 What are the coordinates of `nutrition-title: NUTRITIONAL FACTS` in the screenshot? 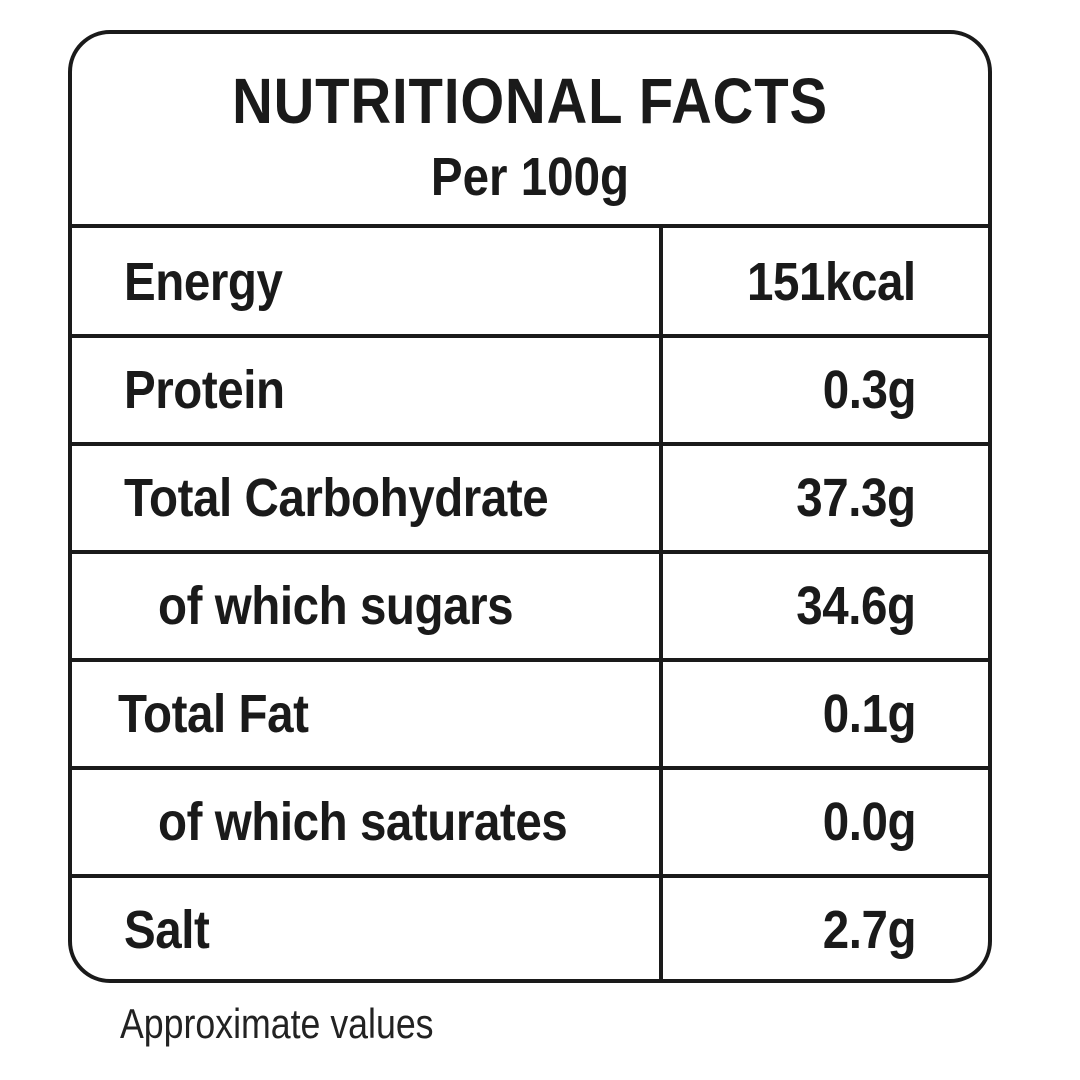 It's located at (530, 101).